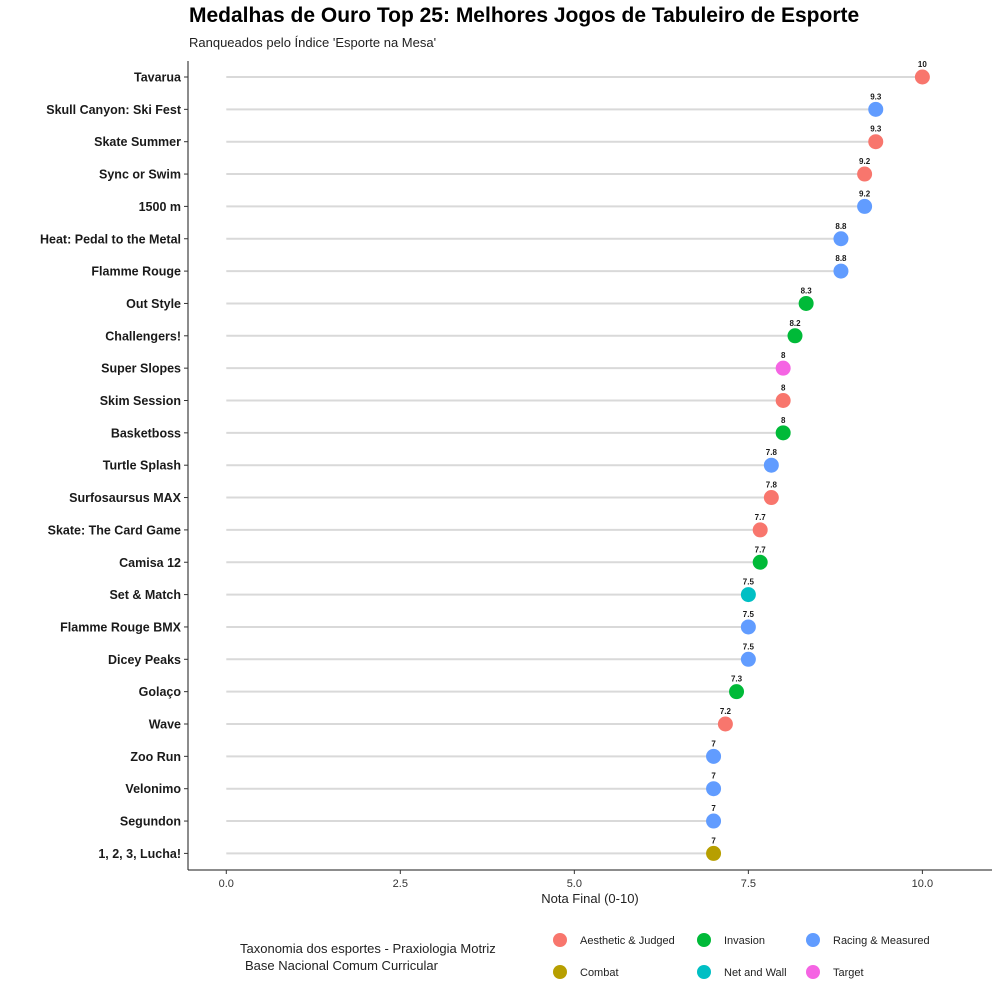 The image size is (1000, 1000). Describe the element at coordinates (121, 627) in the screenshot. I see `category-label: Flamme Rouge BMX` at that location.